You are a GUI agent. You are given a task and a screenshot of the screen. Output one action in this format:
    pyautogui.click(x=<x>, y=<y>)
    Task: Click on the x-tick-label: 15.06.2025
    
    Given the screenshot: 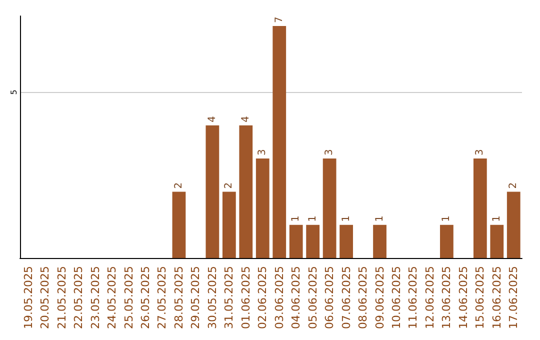 What is the action you would take?
    pyautogui.click(x=480, y=298)
    